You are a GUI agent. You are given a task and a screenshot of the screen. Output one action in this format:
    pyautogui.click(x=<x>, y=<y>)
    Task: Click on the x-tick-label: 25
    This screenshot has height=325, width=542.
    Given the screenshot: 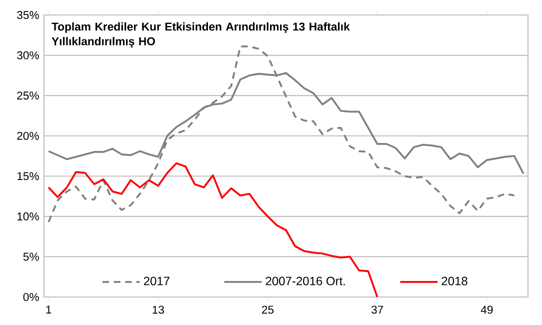 What is the action you would take?
    pyautogui.click(x=268, y=310)
    